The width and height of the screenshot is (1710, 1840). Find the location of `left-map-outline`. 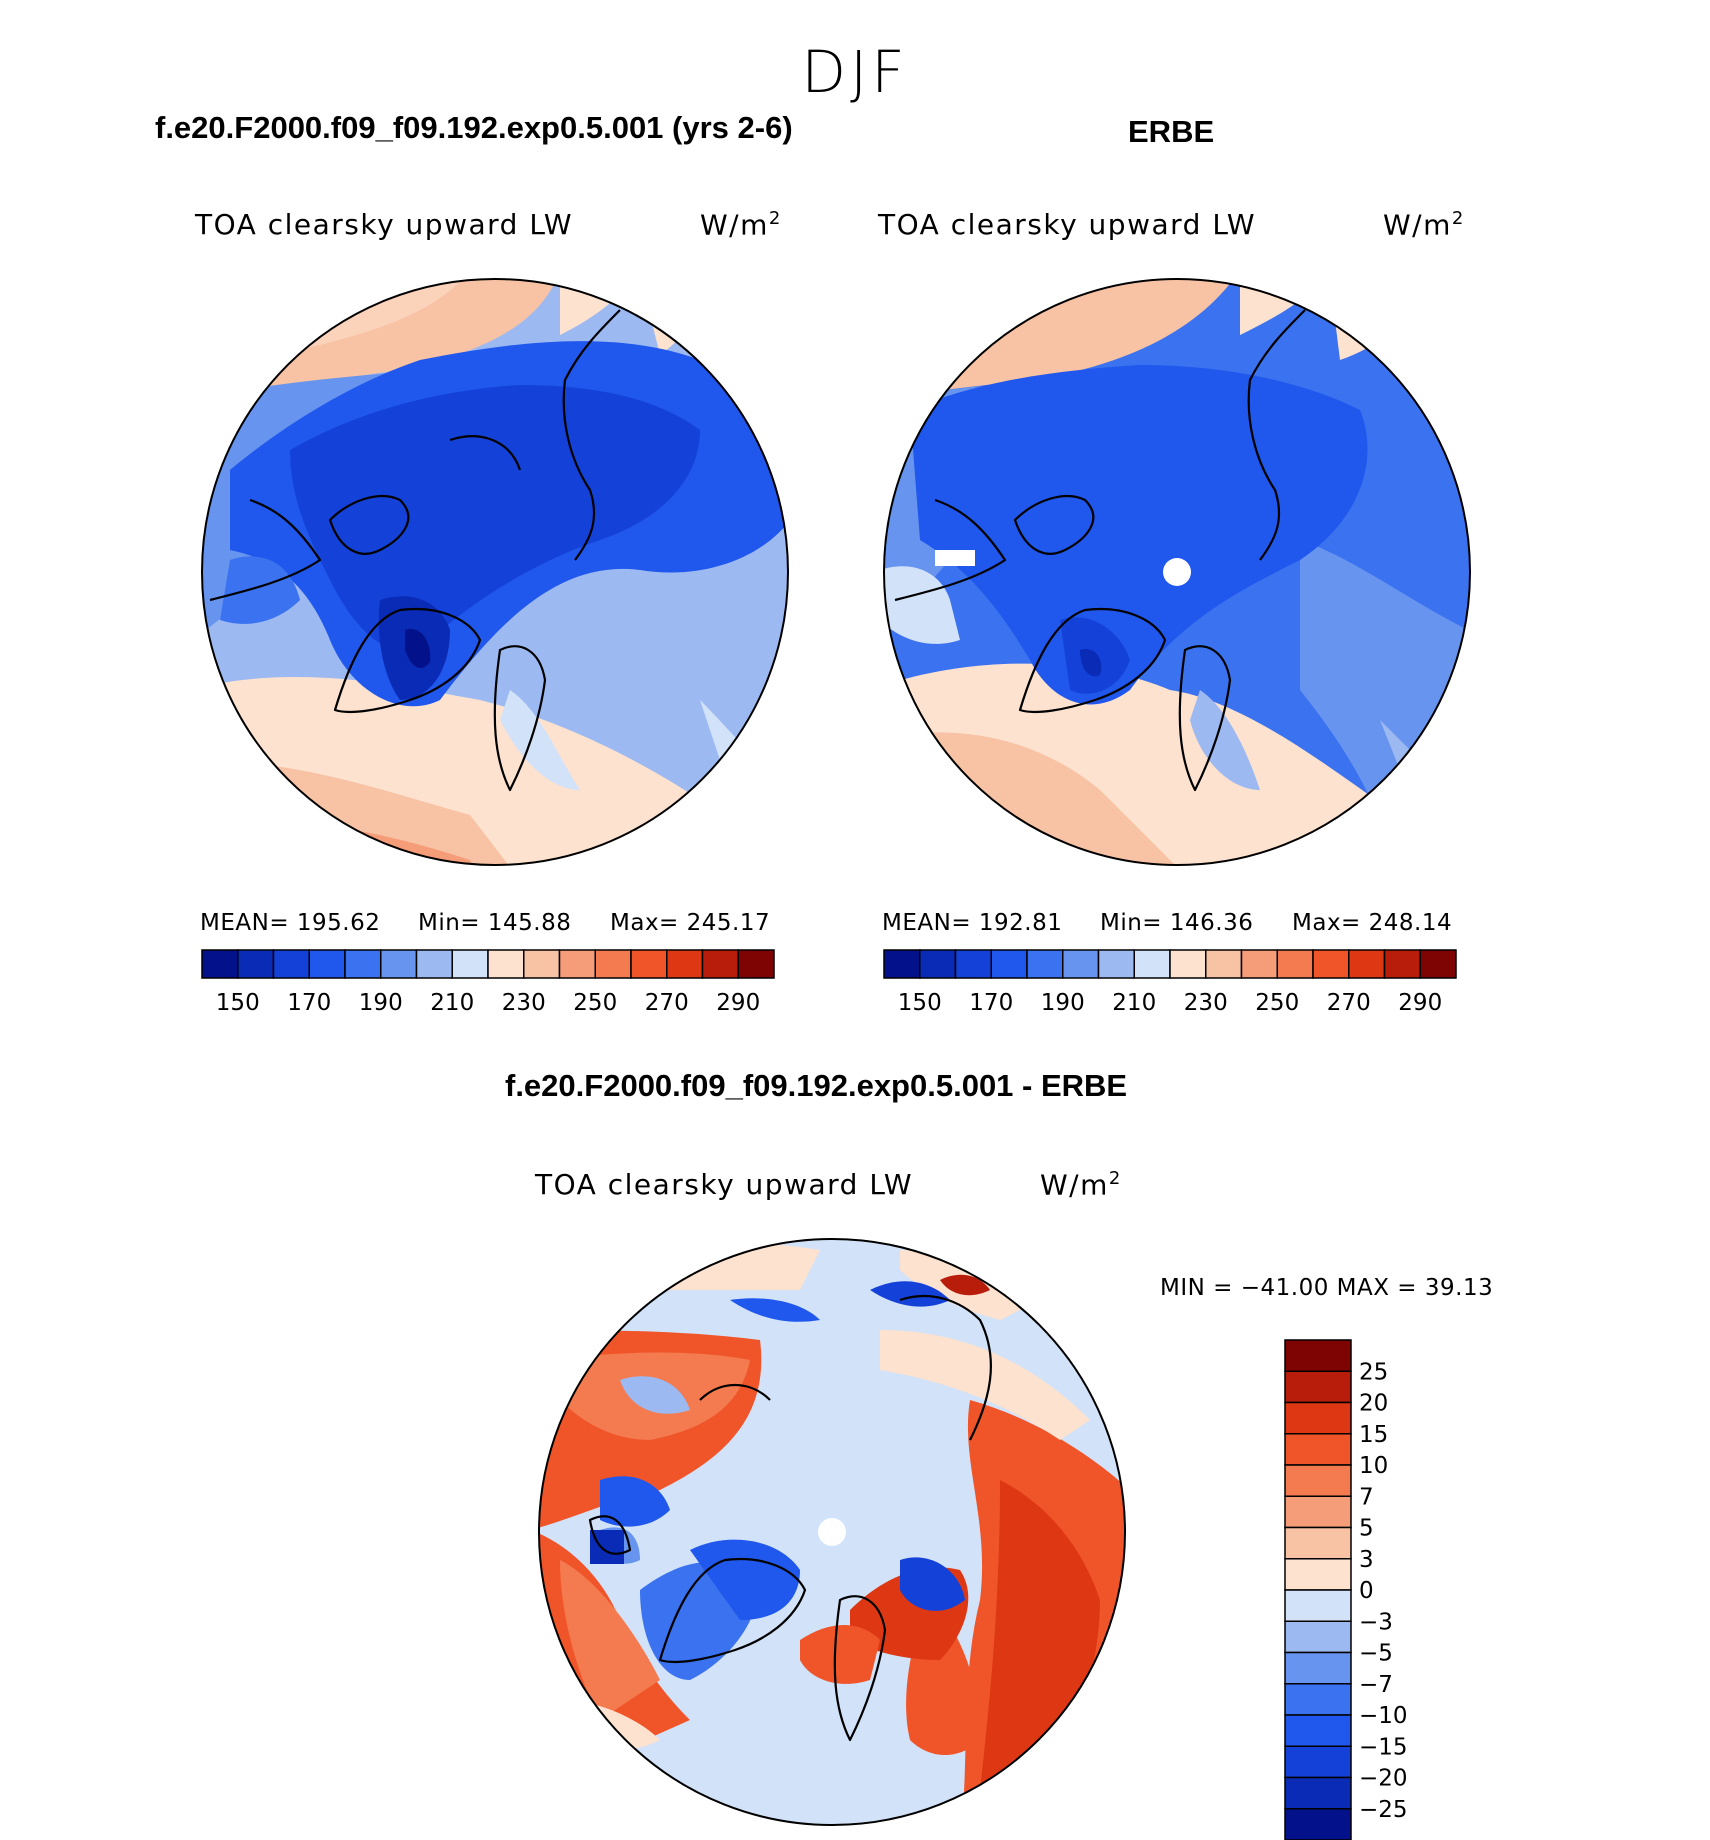

left-map-outline is located at coordinates (495, 572).